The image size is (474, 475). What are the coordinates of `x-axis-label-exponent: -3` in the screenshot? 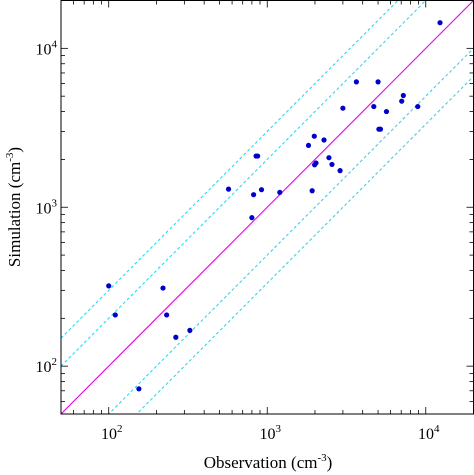 It's located at (322, 458).